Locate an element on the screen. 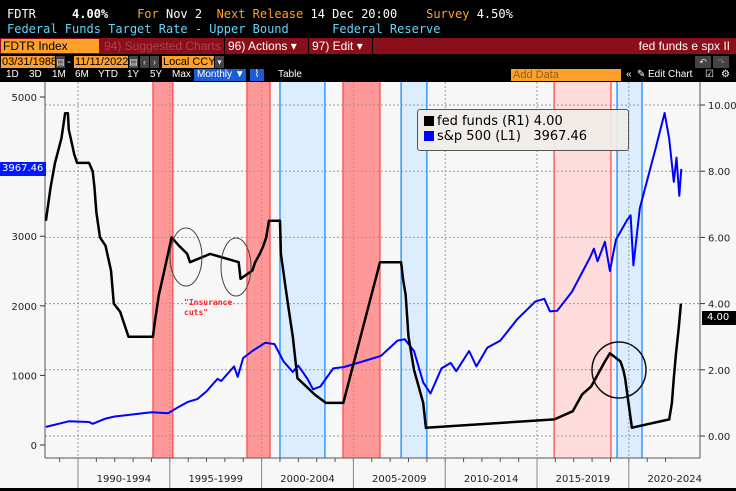  line-chart-icon: ⌇ is located at coordinates (257, 75).